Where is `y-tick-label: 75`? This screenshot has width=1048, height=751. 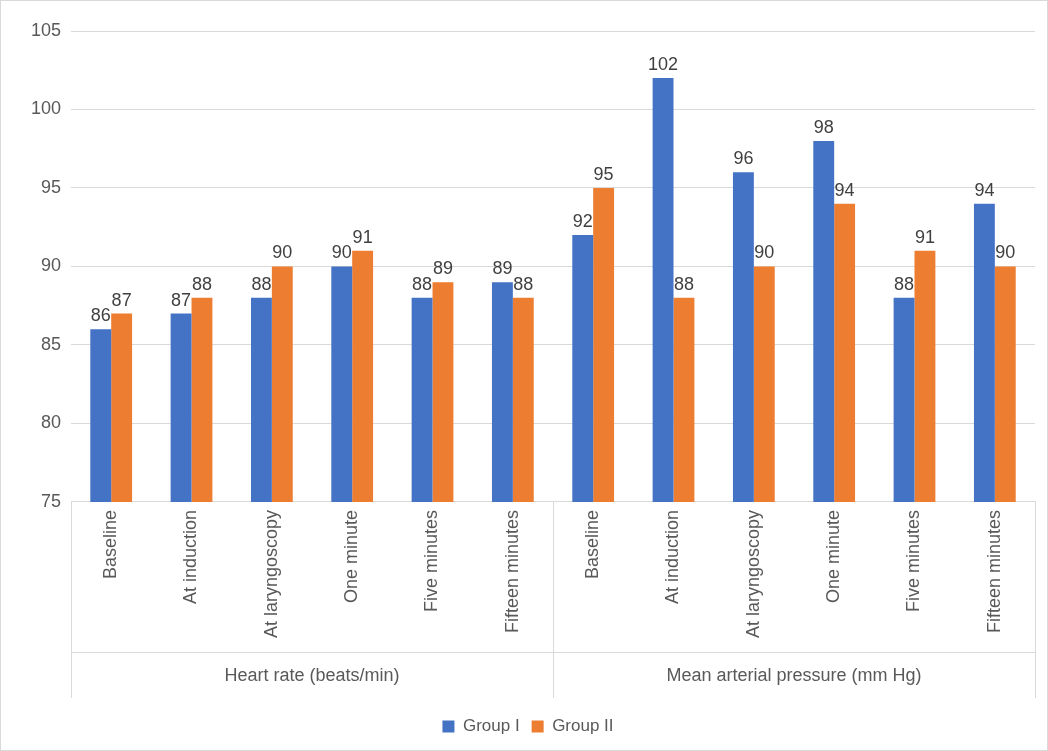
y-tick-label: 75 is located at coordinates (51, 500).